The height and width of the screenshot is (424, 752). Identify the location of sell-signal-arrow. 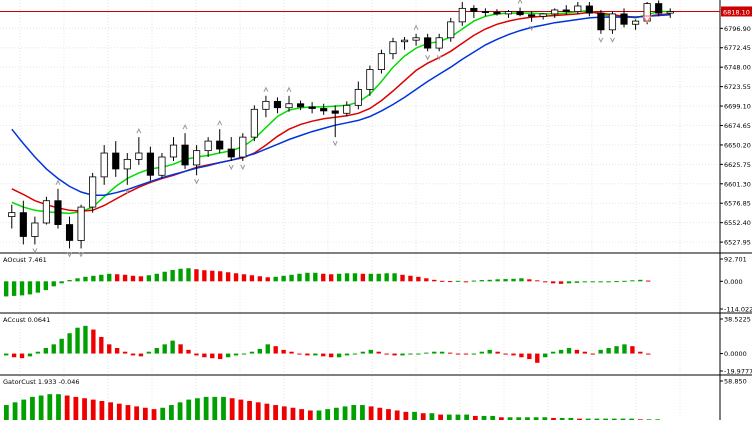
(647, 19).